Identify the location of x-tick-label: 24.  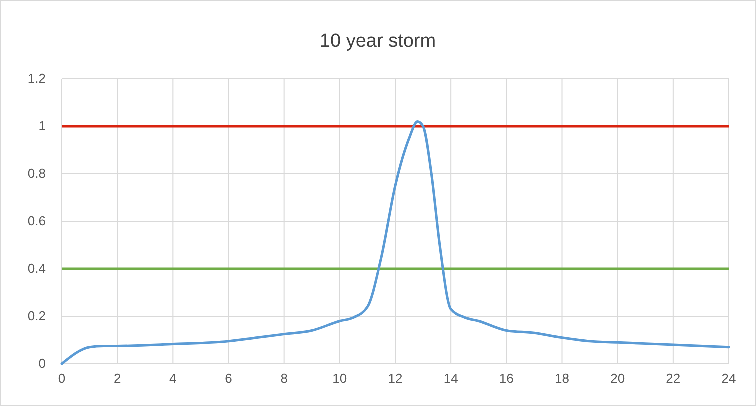
(729, 378).